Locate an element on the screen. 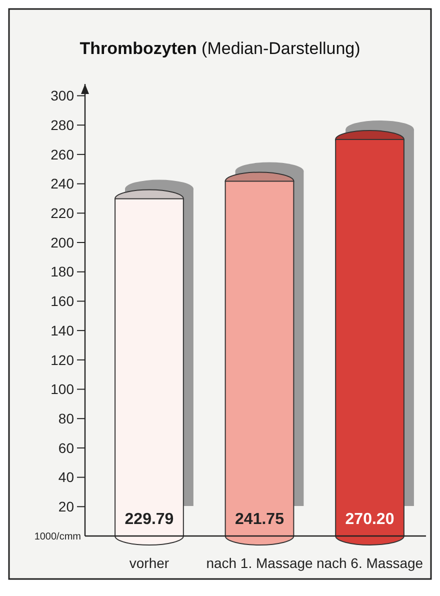 This screenshot has width=440, height=596. data-label: 270.20 is located at coordinates (369, 519).